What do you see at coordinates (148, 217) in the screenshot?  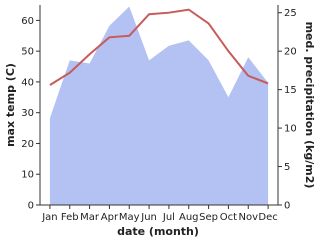 I see `x-tick-label: Jun` at bounding box center [148, 217].